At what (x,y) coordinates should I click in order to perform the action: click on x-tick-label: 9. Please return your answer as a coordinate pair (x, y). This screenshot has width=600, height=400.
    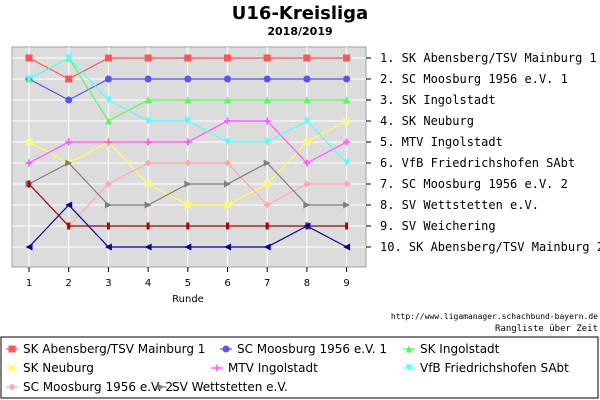
    Looking at the image, I should click on (346, 283).